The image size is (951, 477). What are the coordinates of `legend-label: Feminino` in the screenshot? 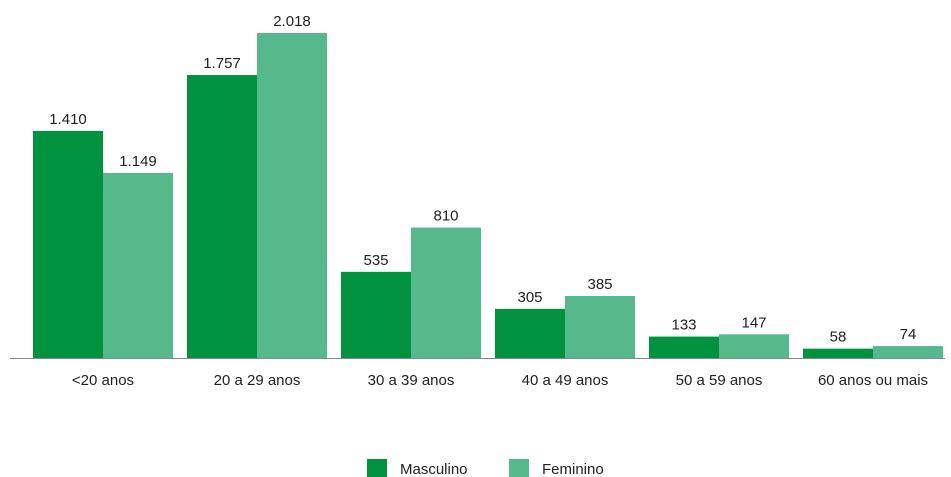 It's located at (573, 469).